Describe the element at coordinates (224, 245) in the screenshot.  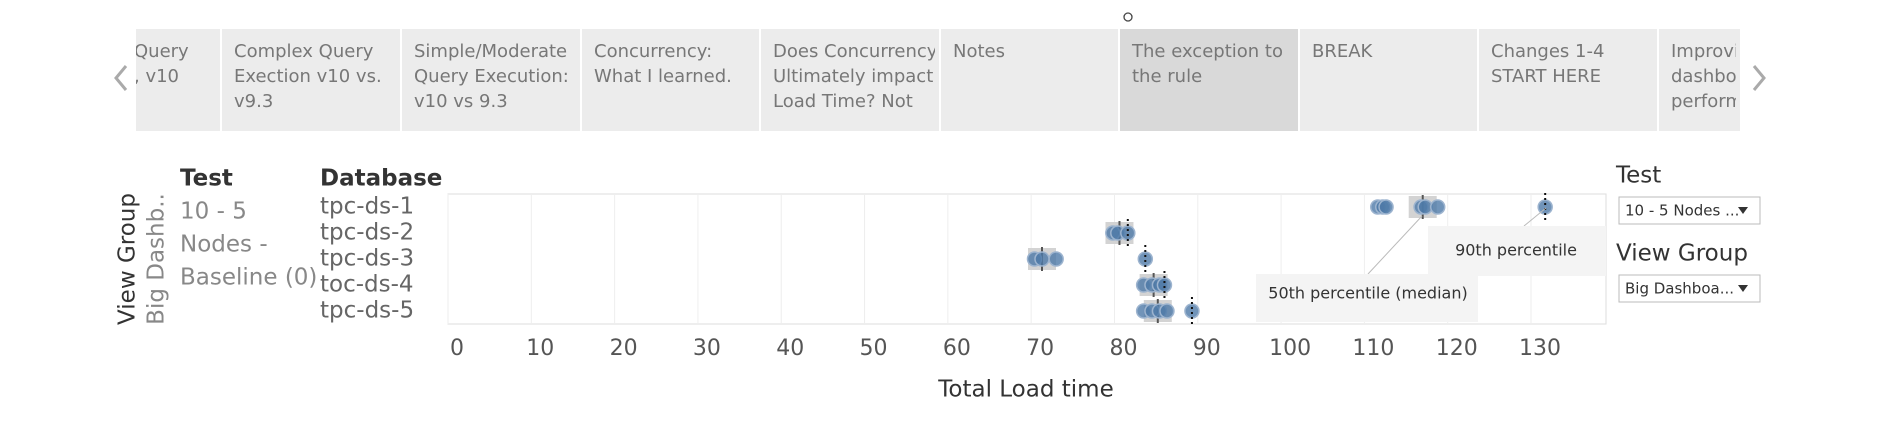
I see `test-value: Nodes -` at that location.